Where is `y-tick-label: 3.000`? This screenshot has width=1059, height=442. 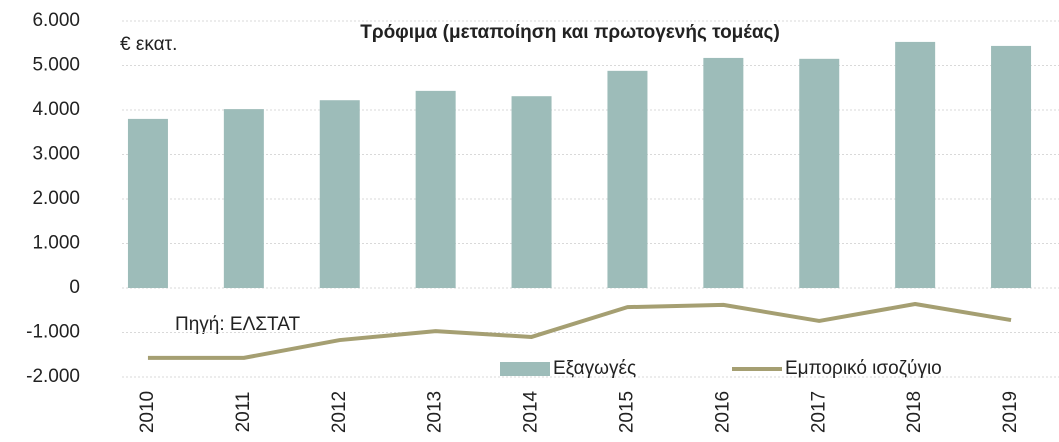 y-tick-label: 3.000 is located at coordinates (56, 154).